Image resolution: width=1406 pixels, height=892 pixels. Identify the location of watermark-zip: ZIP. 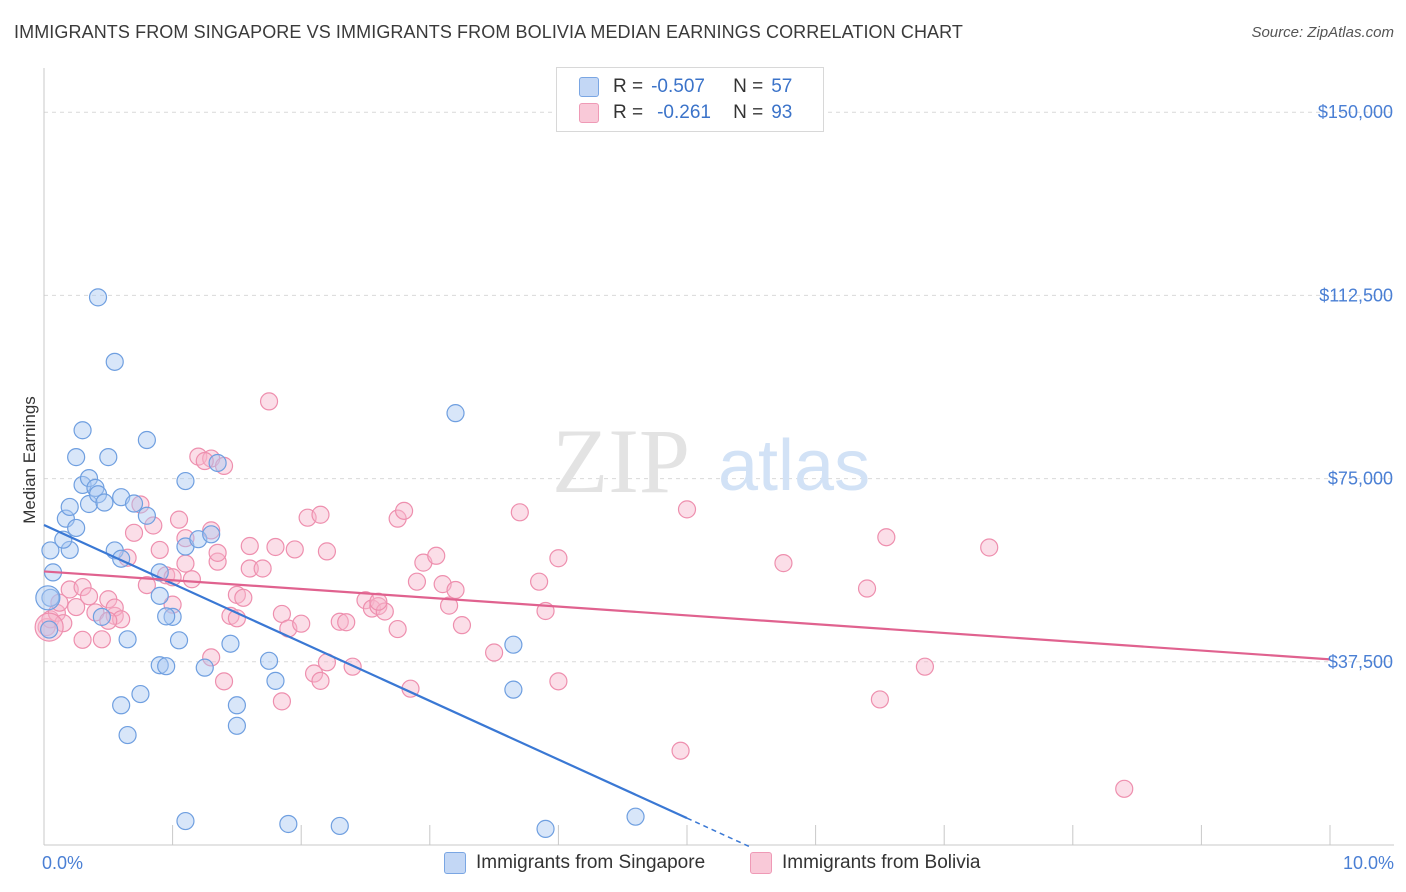
(621, 461).